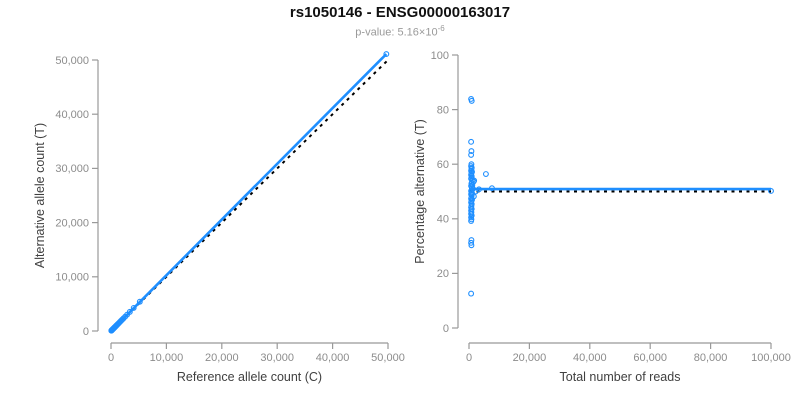 The width and height of the screenshot is (800, 400). Describe the element at coordinates (222, 358) in the screenshot. I see `left-x-tick-label: 20,000` at that location.